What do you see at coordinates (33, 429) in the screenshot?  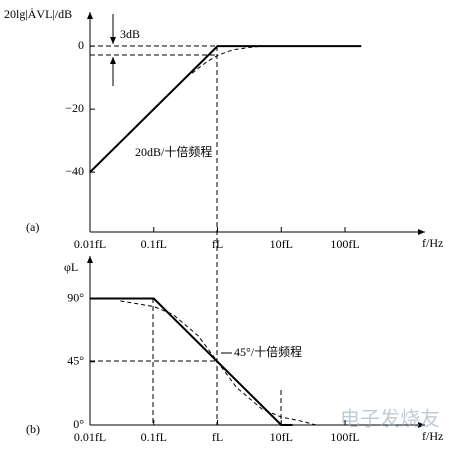 I see `panel-label: (b)` at bounding box center [33, 429].